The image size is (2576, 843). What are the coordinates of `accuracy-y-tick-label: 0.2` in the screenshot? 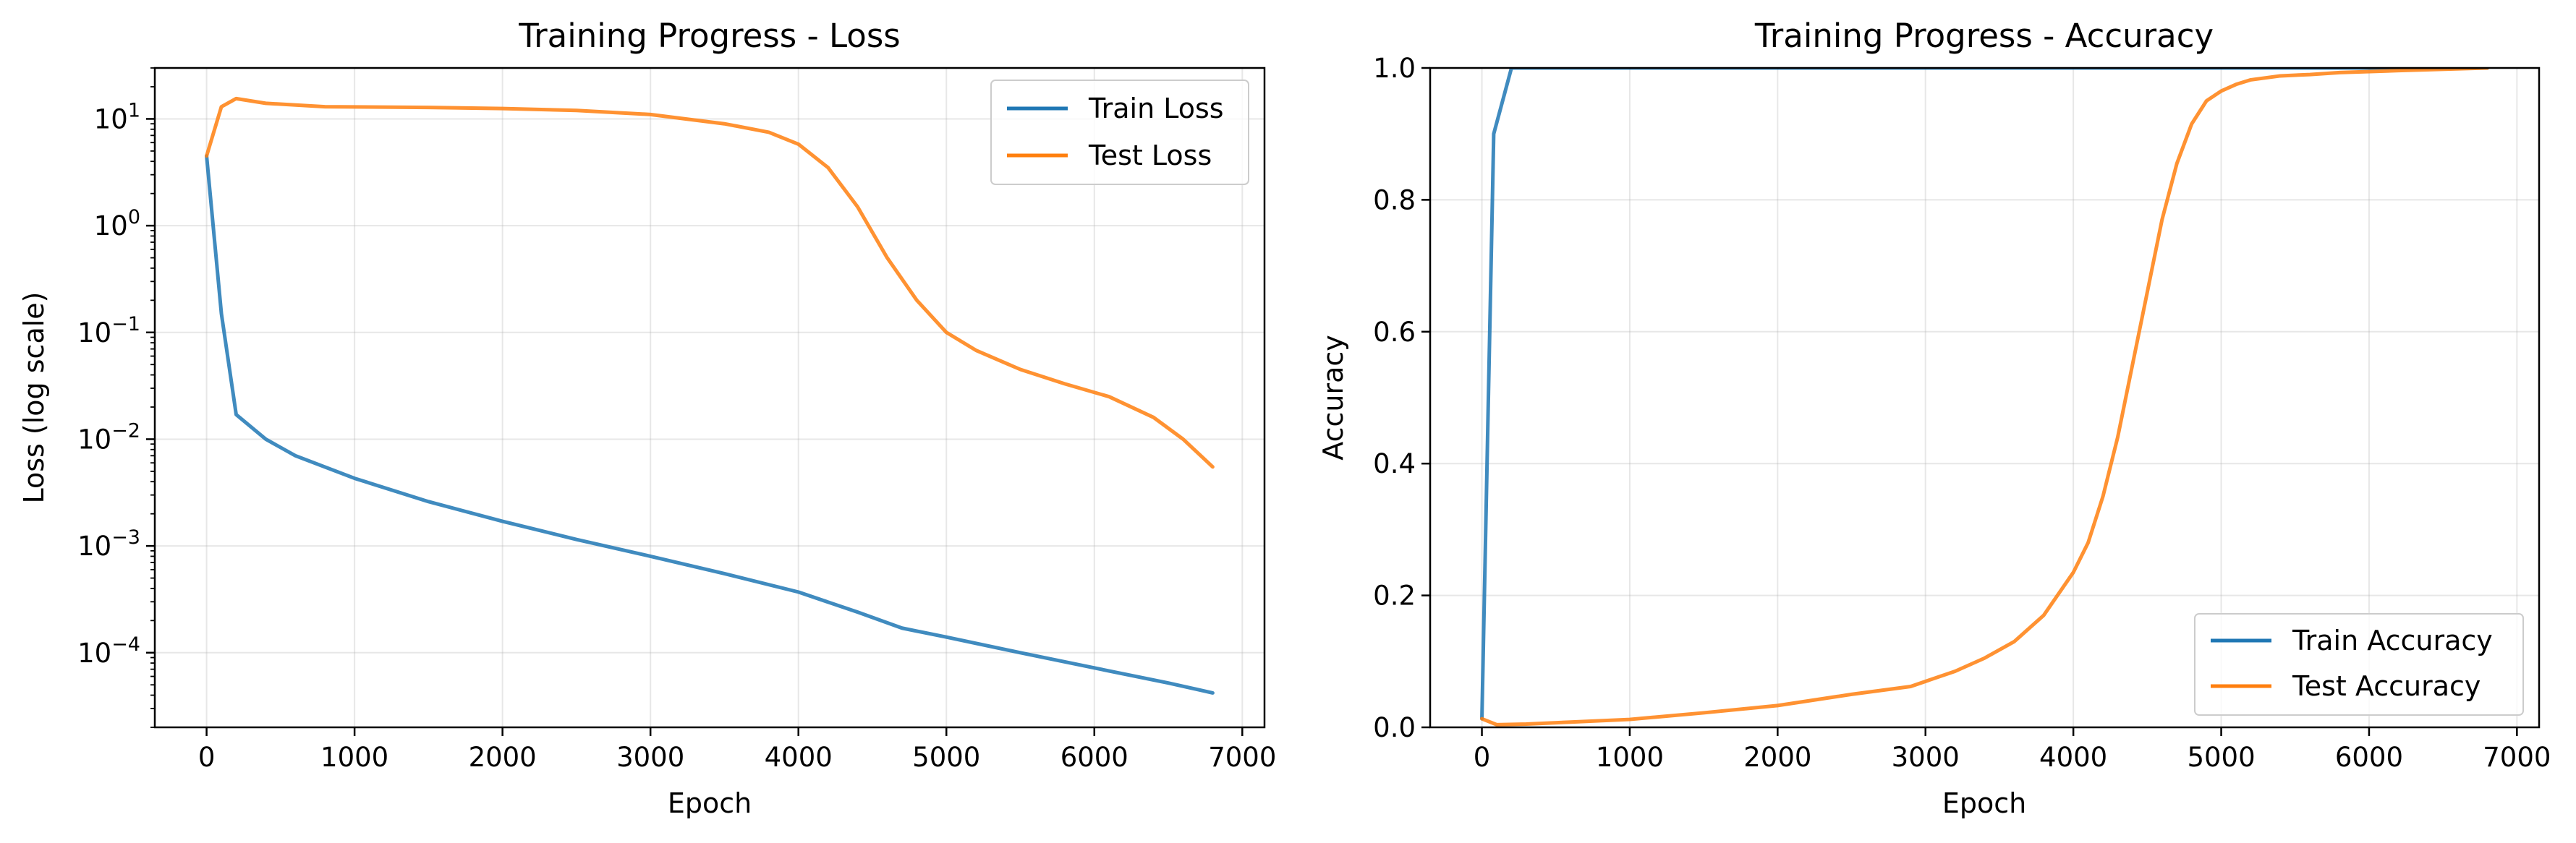 It's located at (1394, 596).